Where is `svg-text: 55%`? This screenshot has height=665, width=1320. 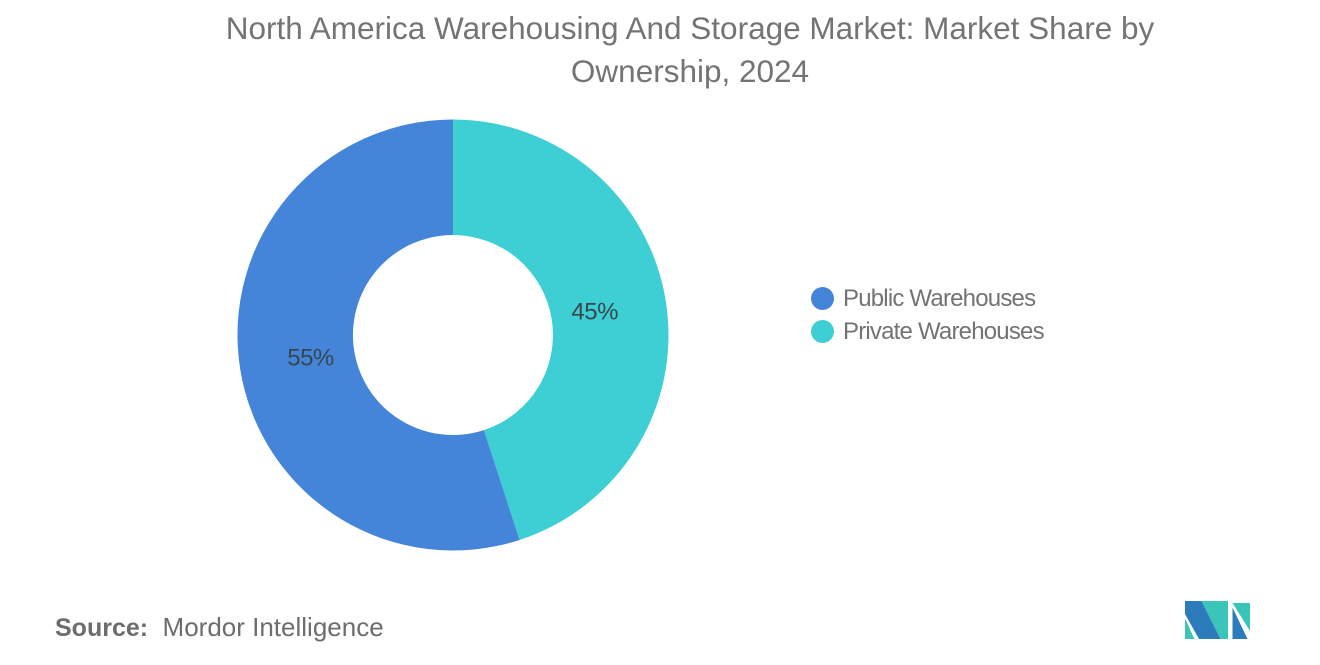
svg-text: 55% is located at coordinates (310, 358).